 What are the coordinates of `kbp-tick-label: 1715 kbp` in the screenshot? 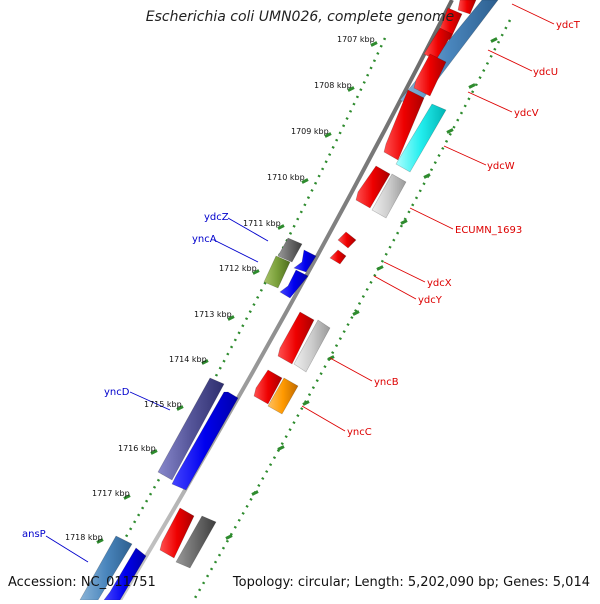 It's located at (163, 404).